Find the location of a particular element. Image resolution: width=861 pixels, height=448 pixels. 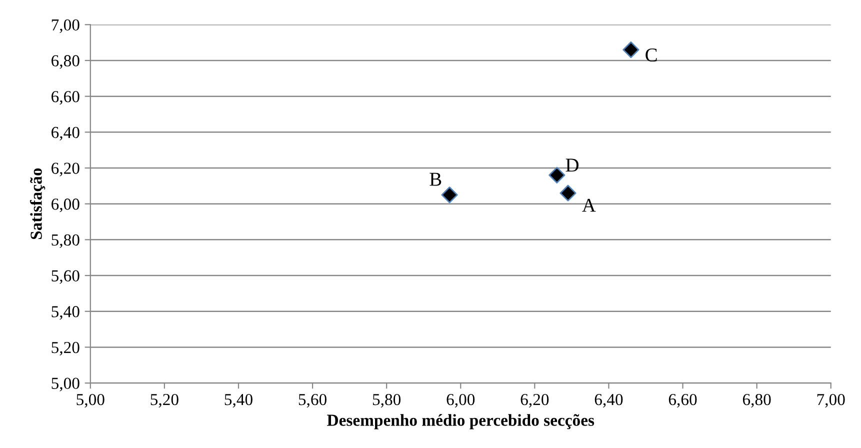

y-tick-label: 5,40 is located at coordinates (66, 313).